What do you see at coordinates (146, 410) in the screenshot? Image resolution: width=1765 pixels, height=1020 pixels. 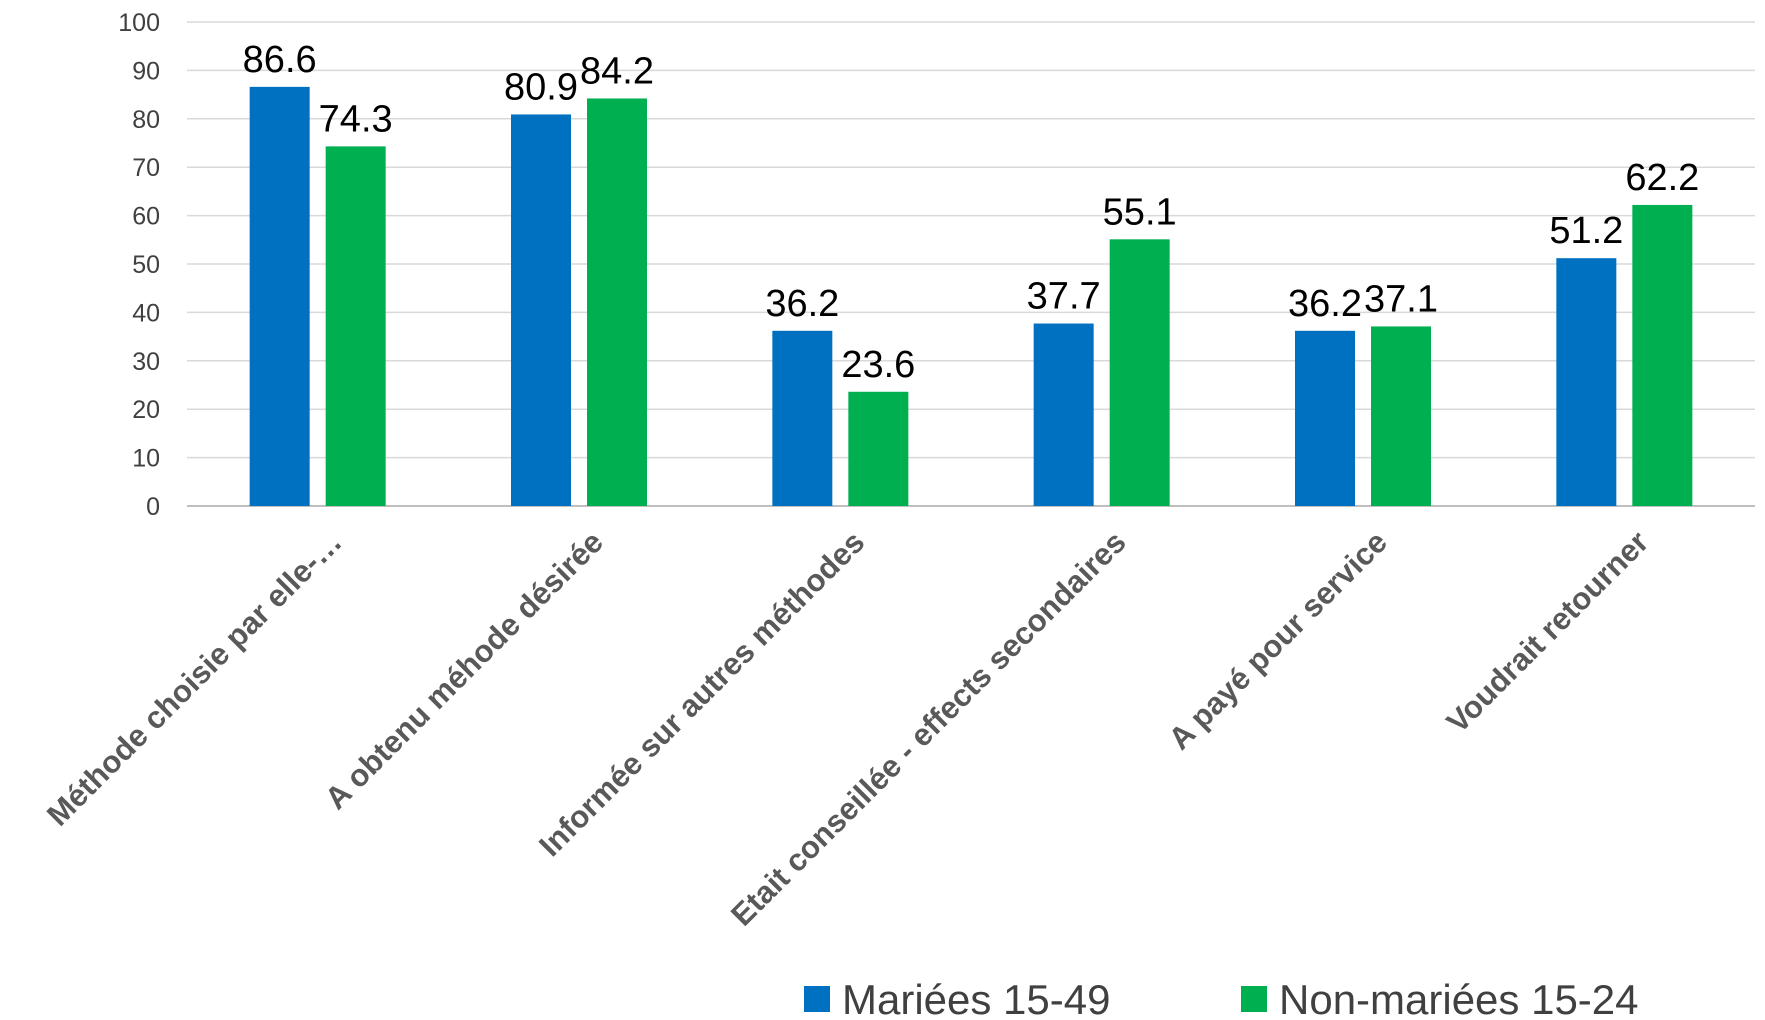 I see `y-tick-label: 20` at bounding box center [146, 410].